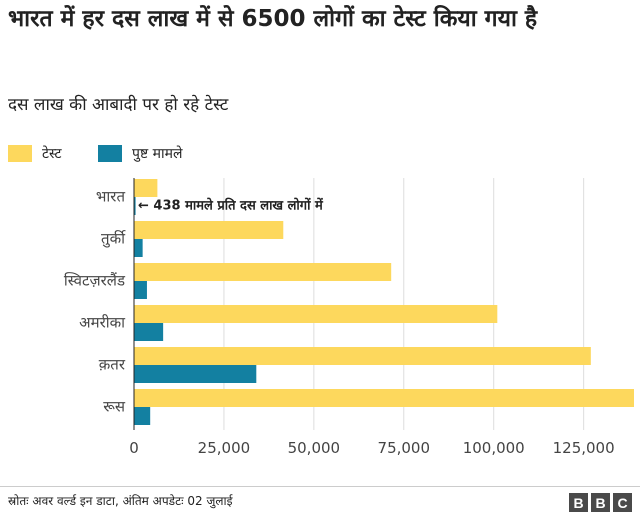 The width and height of the screenshot is (640, 517). I want to click on legend-item-cases: पुष्ट मामले, so click(140, 153).